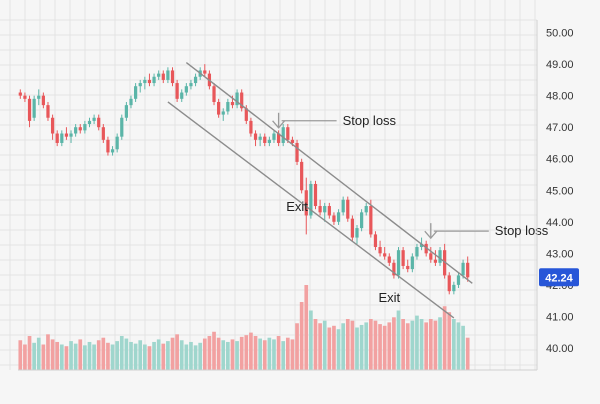 The height and width of the screenshot is (404, 600). Describe the element at coordinates (560, 65) in the screenshot. I see `price-axis-tick-label: 49.00` at that location.